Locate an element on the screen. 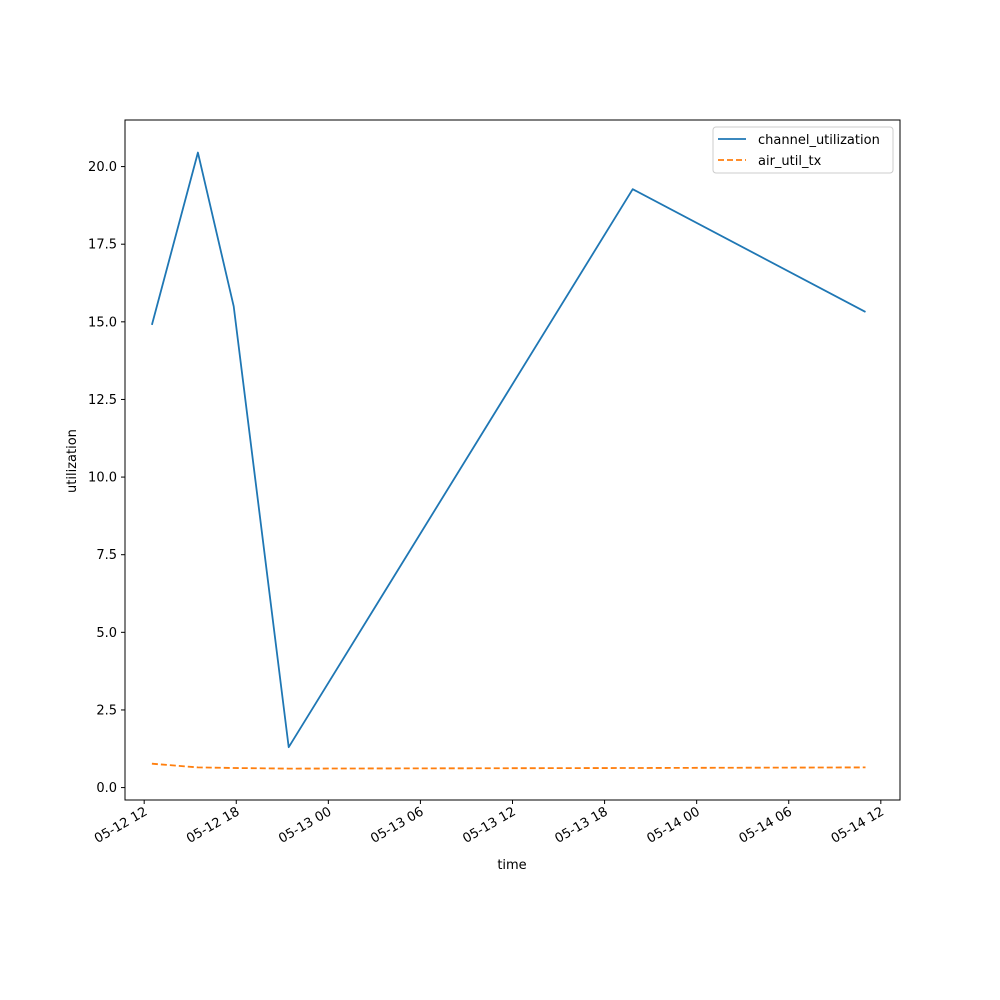  y-tick-label: 20.0 is located at coordinates (102, 167).